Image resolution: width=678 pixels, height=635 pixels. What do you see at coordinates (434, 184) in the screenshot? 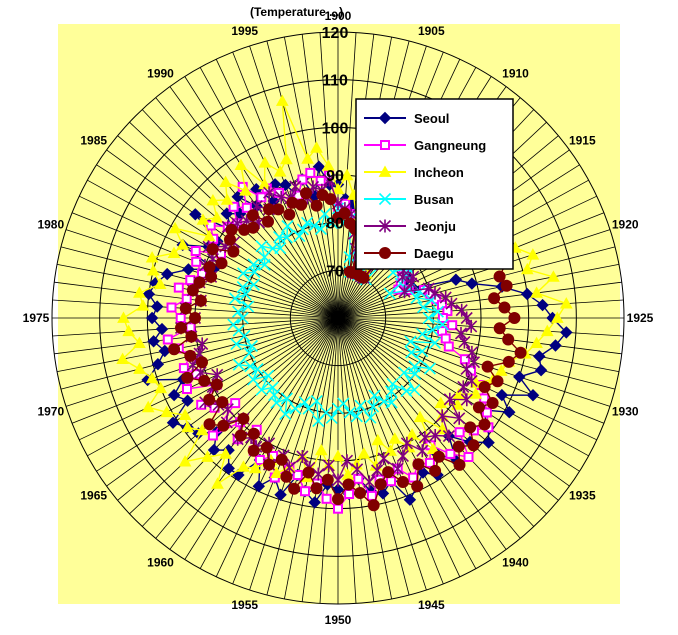
I see `legend: Seoul Gangneung Incheon Busan Jeonju Daegu` at bounding box center [434, 184].